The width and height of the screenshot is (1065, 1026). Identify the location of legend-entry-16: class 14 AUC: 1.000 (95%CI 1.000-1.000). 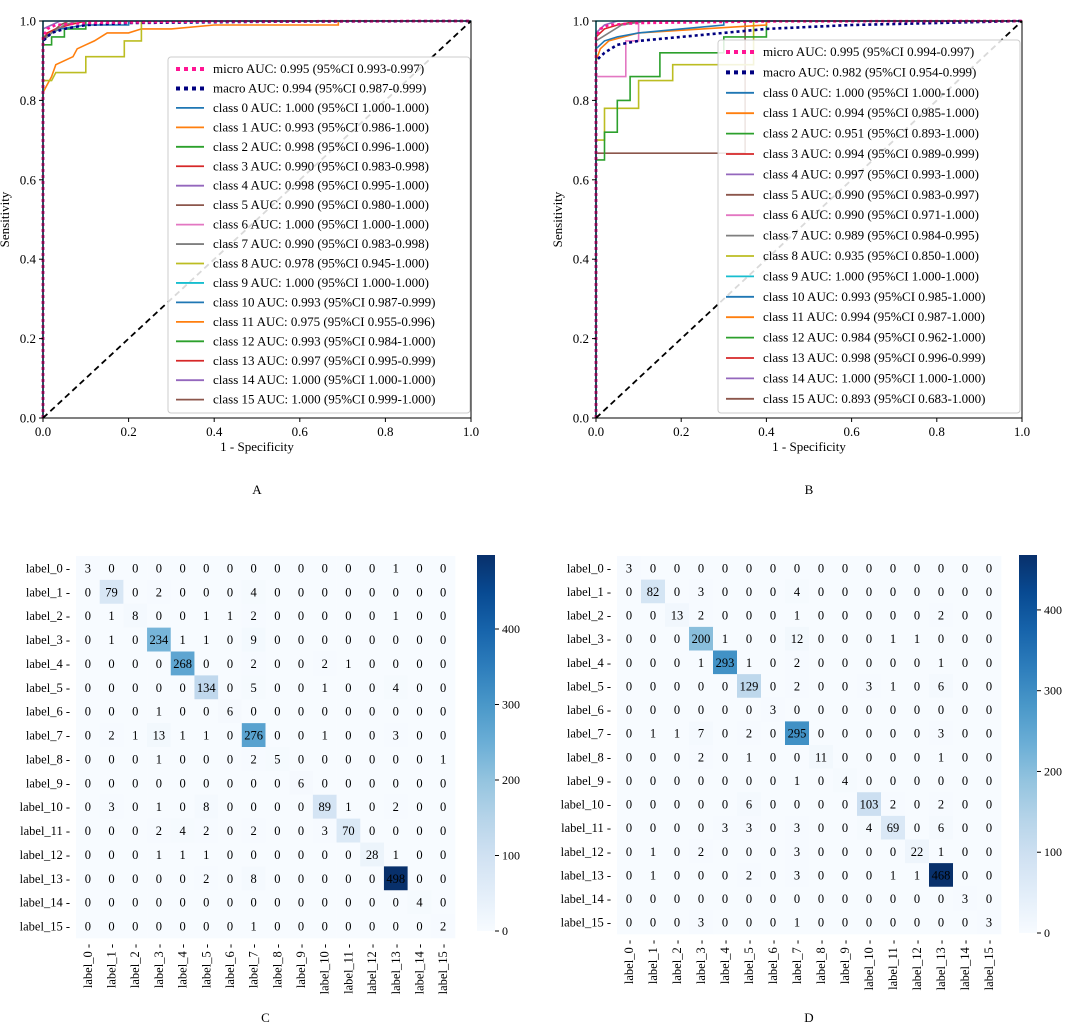
(324, 379).